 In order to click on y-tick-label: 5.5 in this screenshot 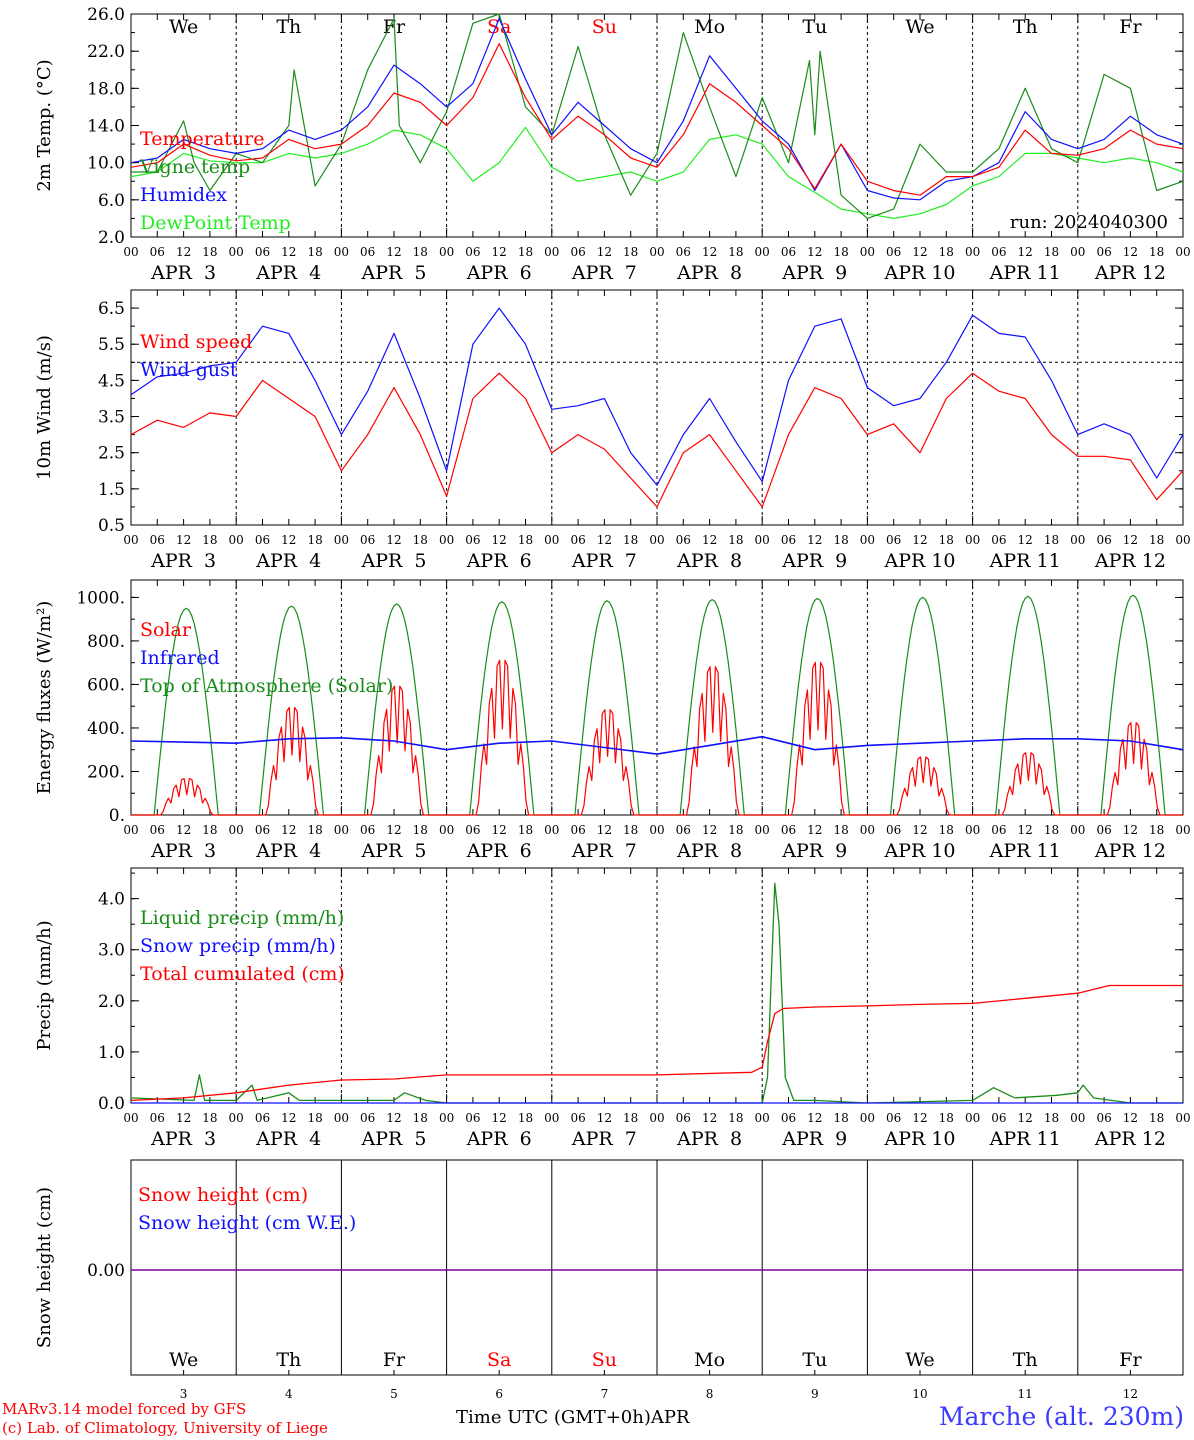, I will do `click(111, 345)`.